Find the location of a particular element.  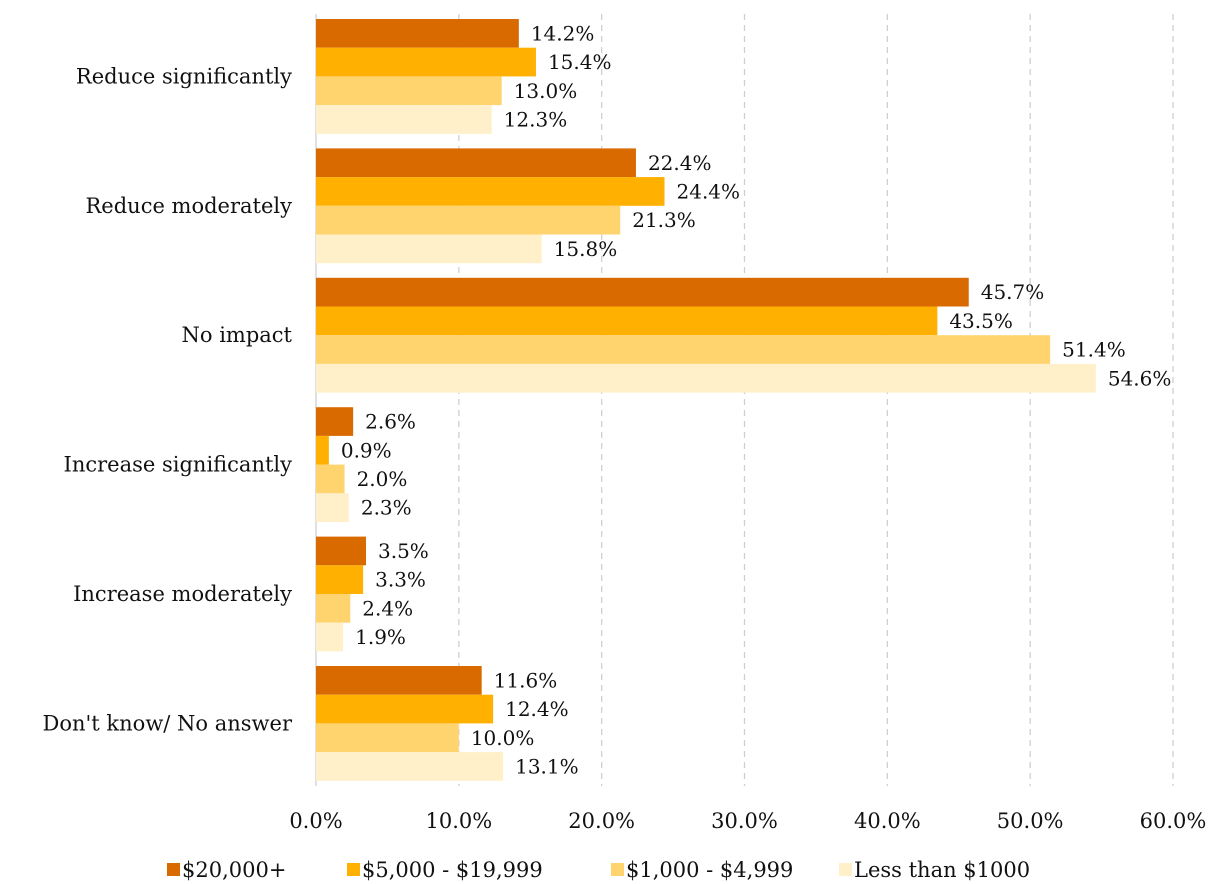

legend-label: $5,000 - $19,999 is located at coordinates (452, 870).